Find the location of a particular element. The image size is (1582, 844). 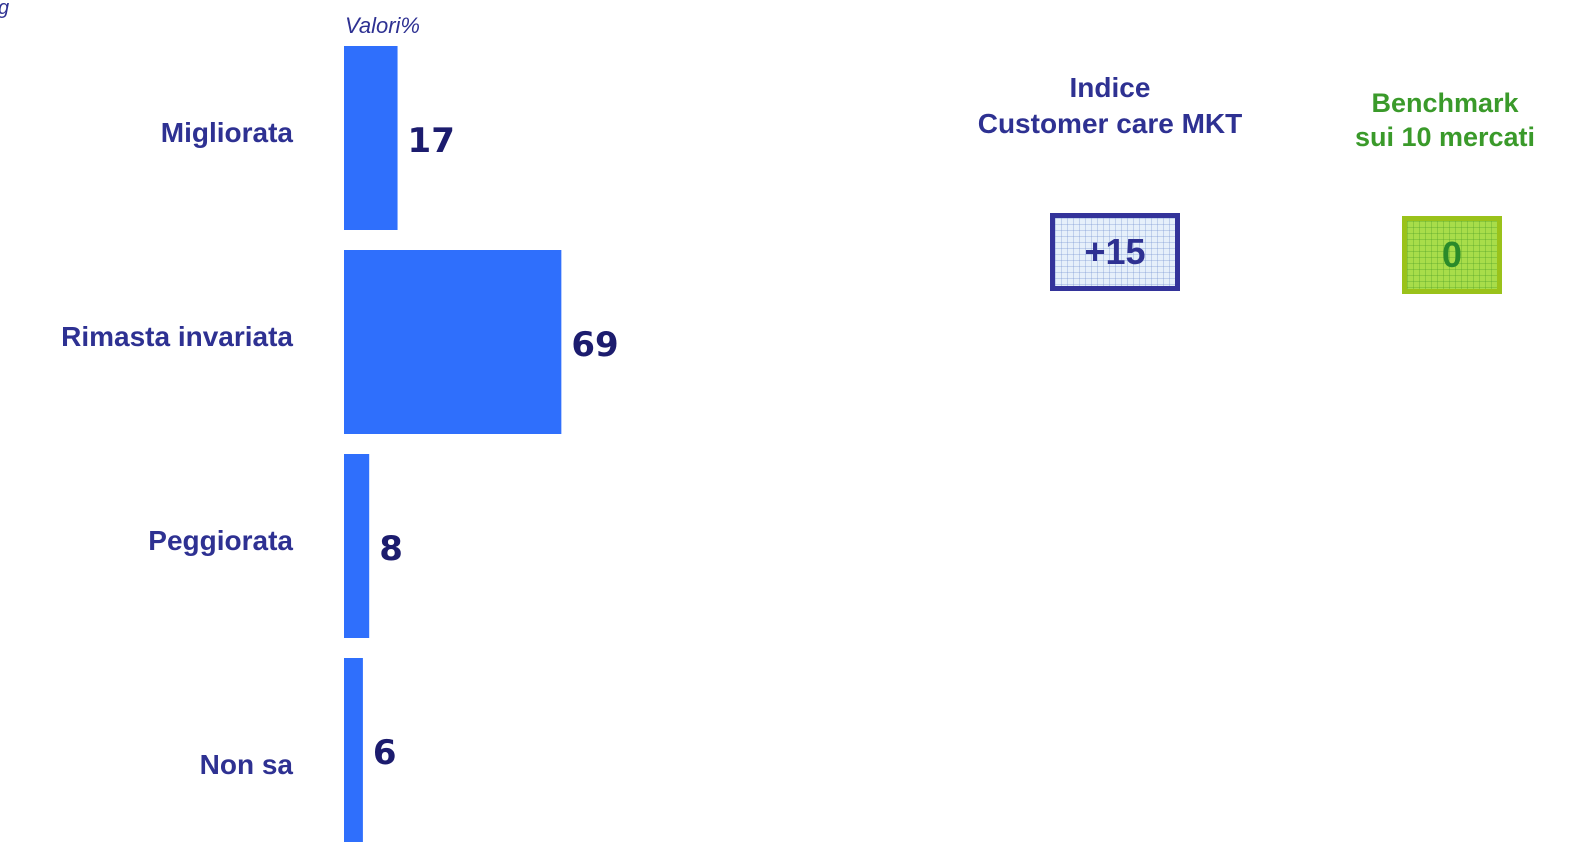

benchmark-value-box: 0 is located at coordinates (1452, 255).